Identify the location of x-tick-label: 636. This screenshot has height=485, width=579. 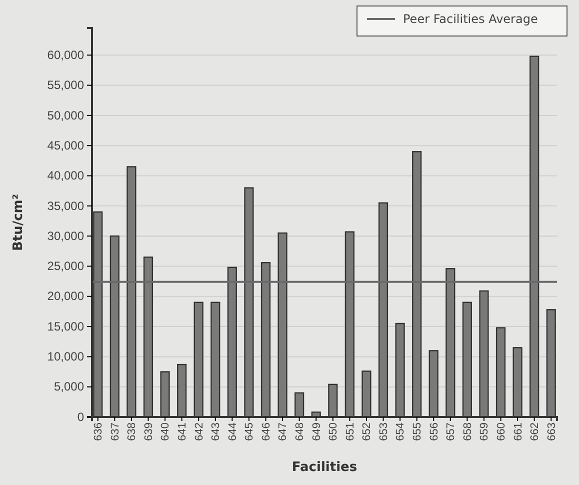
(98, 431).